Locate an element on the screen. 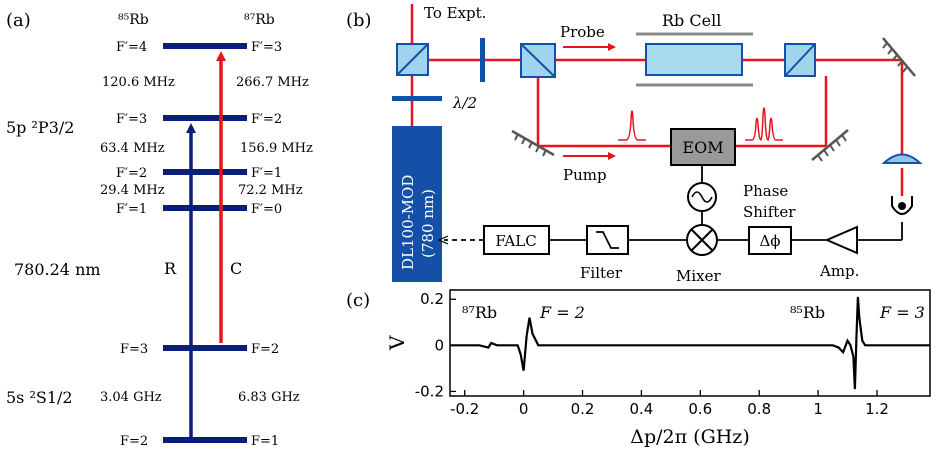  state-5p-label: 5p ²P3/2 is located at coordinates (40, 127).